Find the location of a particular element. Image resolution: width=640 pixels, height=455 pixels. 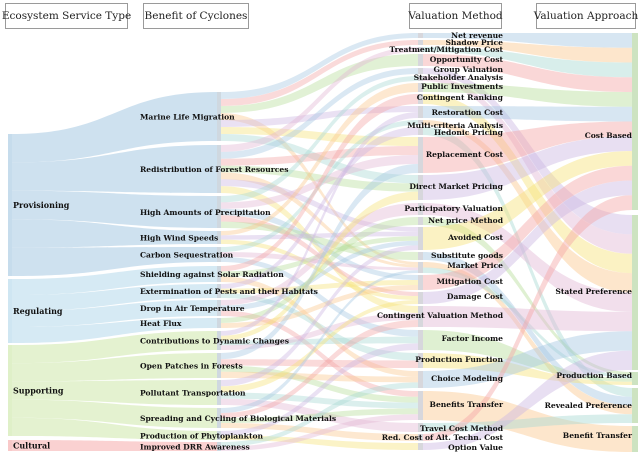

node-service-provisioning is located at coordinates (10, 205).